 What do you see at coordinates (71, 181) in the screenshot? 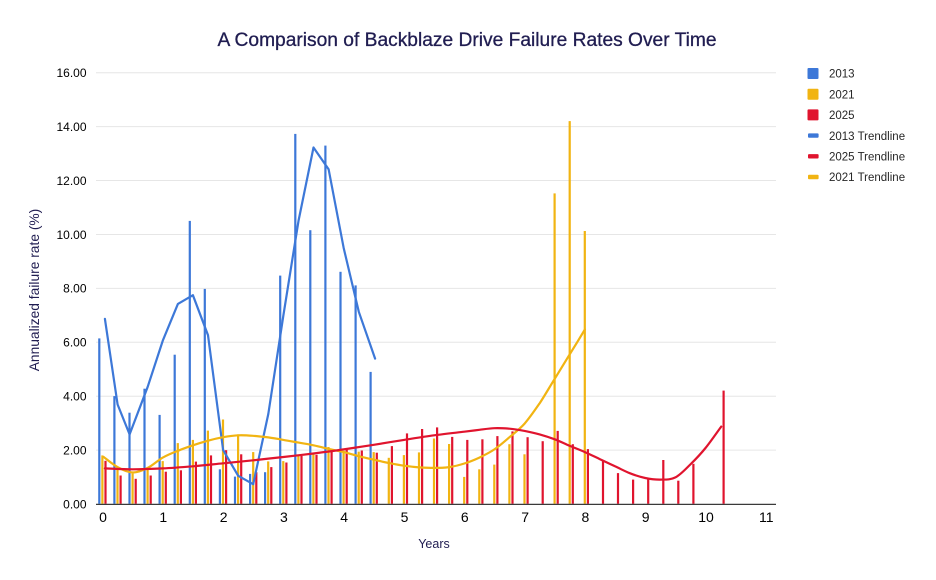
I see `svg-text: 12.00` at bounding box center [71, 181].